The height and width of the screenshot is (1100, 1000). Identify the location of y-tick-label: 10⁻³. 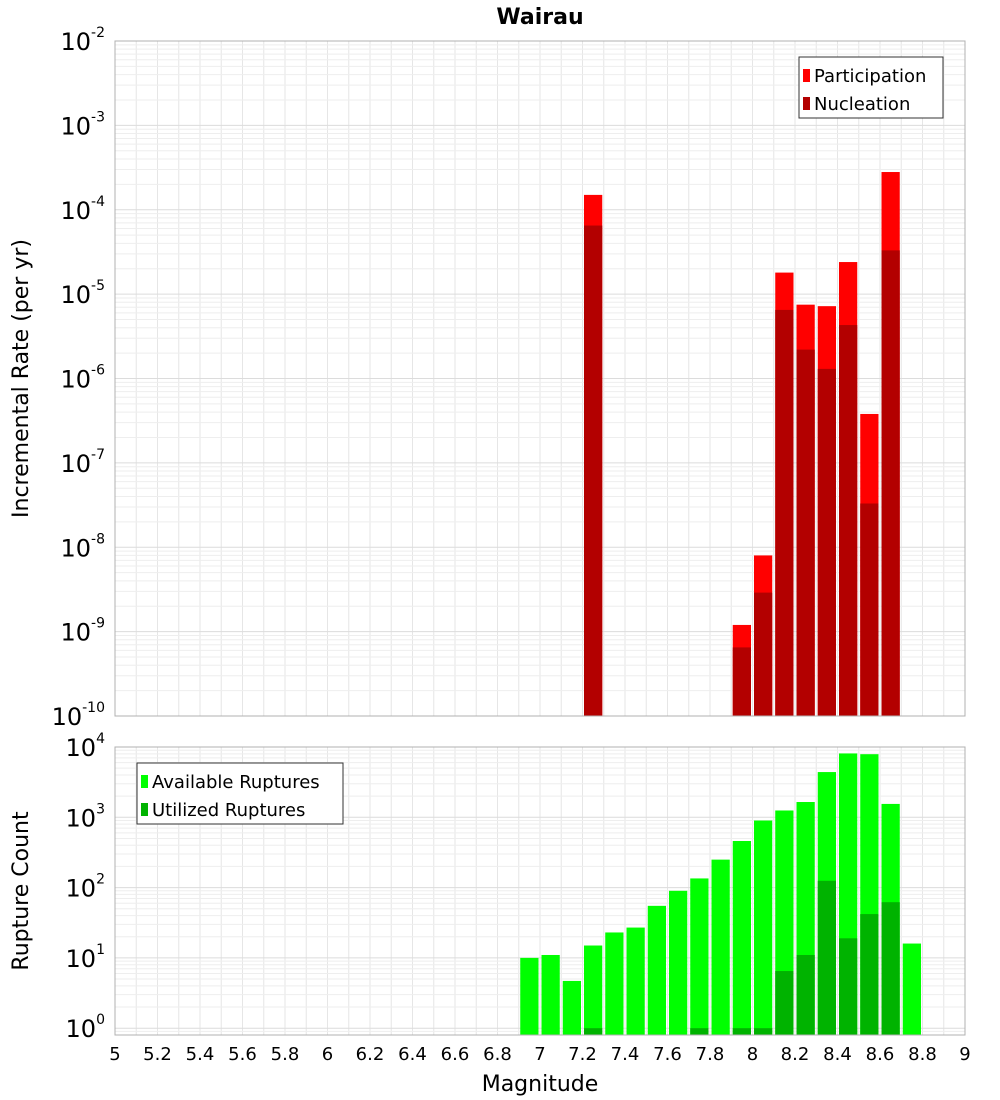
(82, 124).